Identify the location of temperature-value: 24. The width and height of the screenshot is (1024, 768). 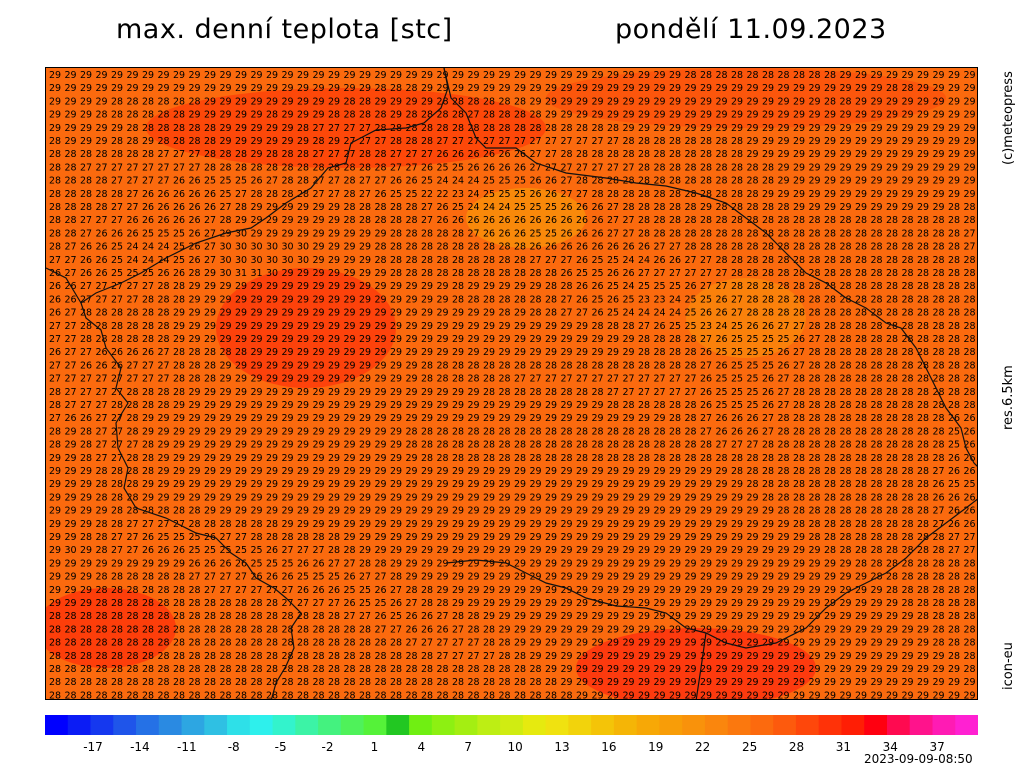
(164, 260).